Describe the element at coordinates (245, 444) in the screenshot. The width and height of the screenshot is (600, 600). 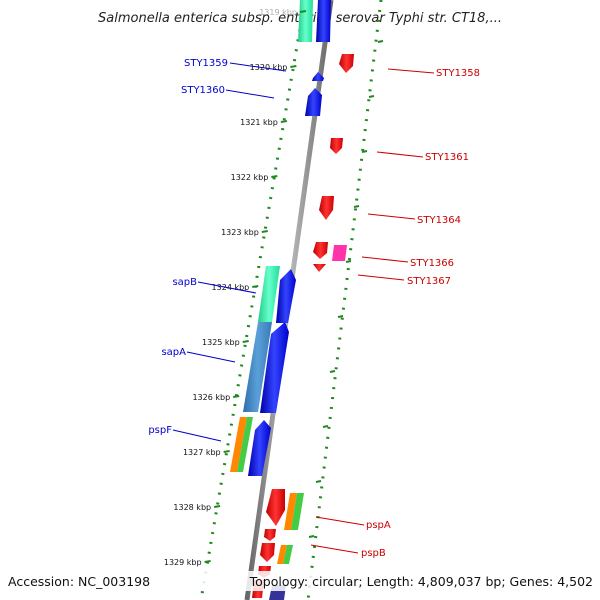
I see `feature-pspF-green` at that location.